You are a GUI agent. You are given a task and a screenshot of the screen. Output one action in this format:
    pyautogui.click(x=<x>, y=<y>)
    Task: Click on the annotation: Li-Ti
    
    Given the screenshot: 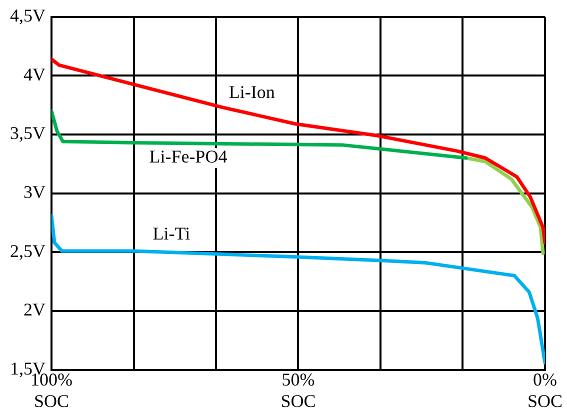 What is the action you would take?
    pyautogui.click(x=171, y=234)
    